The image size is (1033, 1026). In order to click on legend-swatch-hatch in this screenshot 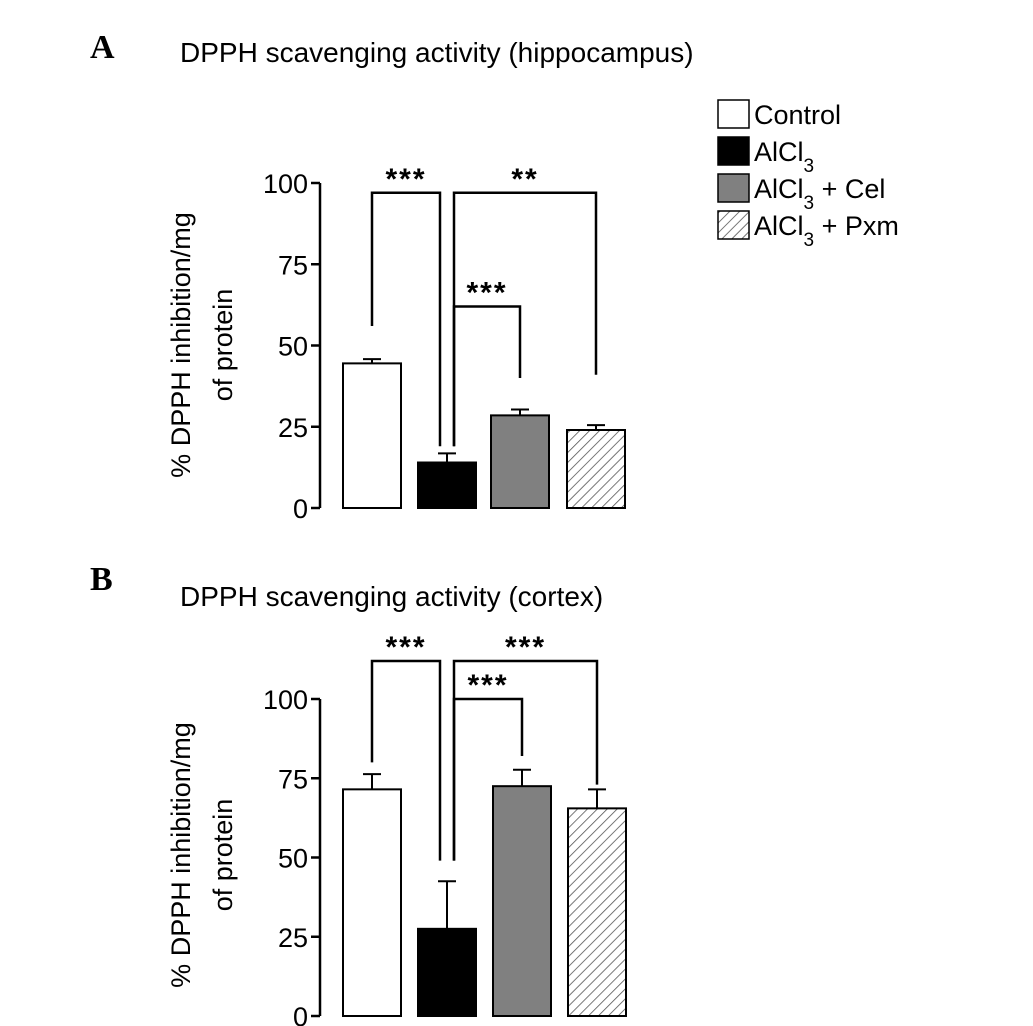, I will do `click(733, 225)`.